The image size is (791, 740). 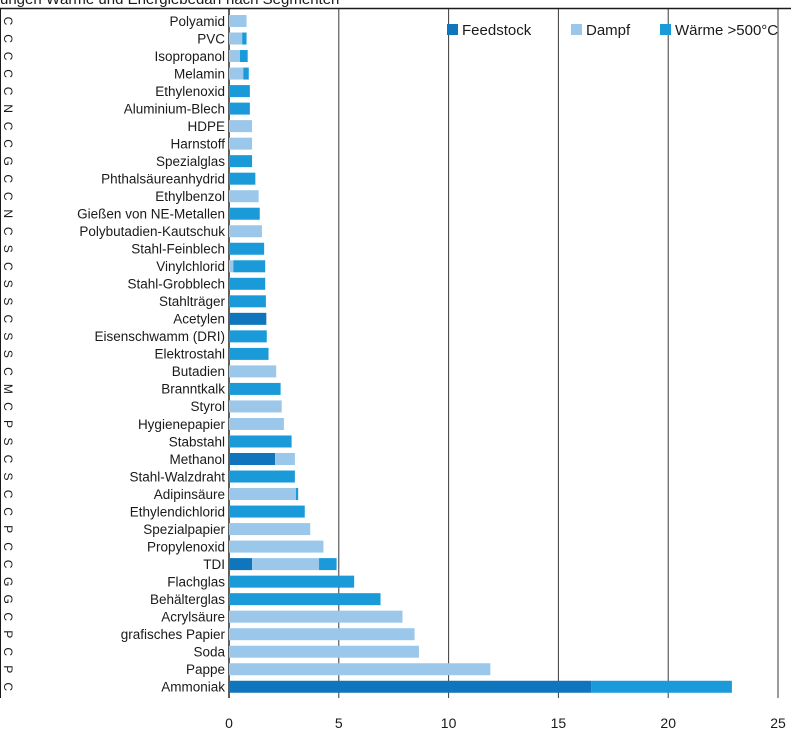 I want to click on row-label-pvc: PVC, so click(x=211, y=38).